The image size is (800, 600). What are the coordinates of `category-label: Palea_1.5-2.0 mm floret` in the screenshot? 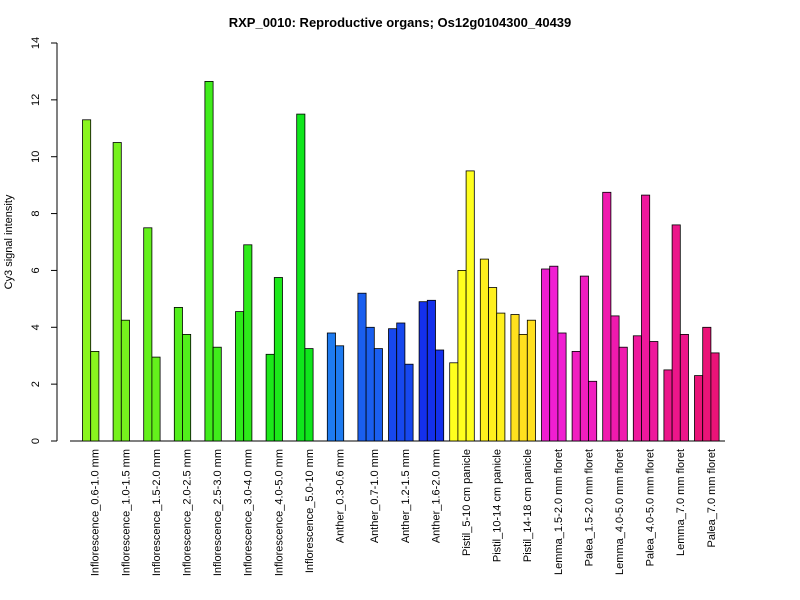 It's located at (589, 507).